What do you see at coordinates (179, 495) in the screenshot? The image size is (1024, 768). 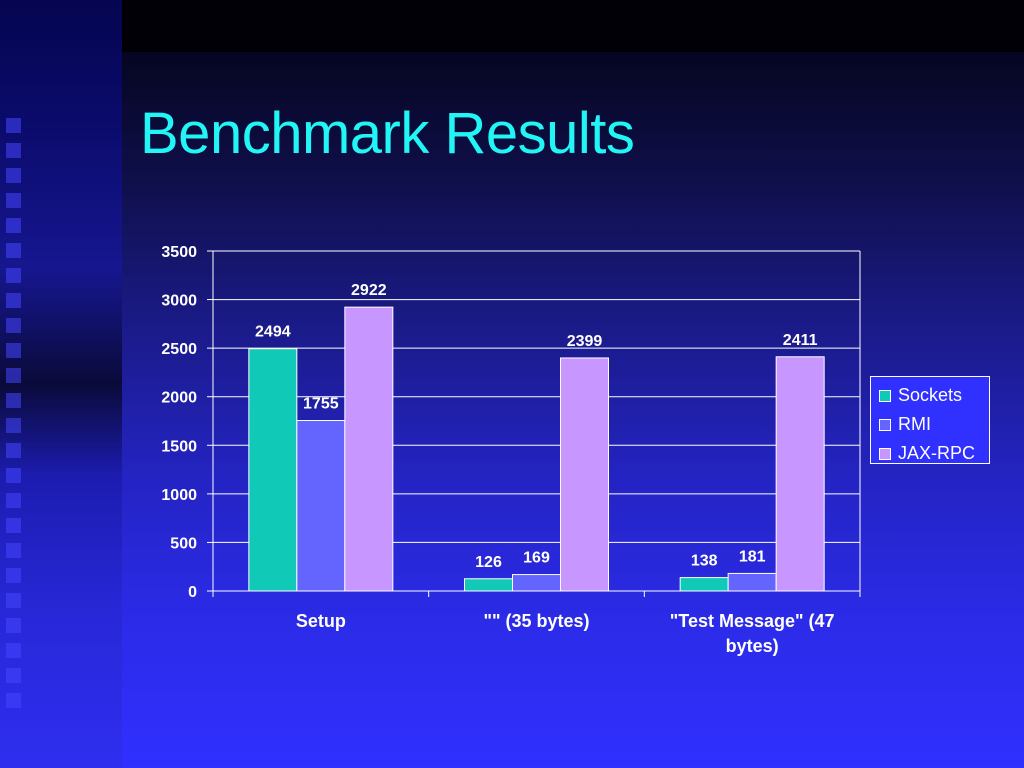 I see `y-tick-label: 1000` at bounding box center [179, 495].